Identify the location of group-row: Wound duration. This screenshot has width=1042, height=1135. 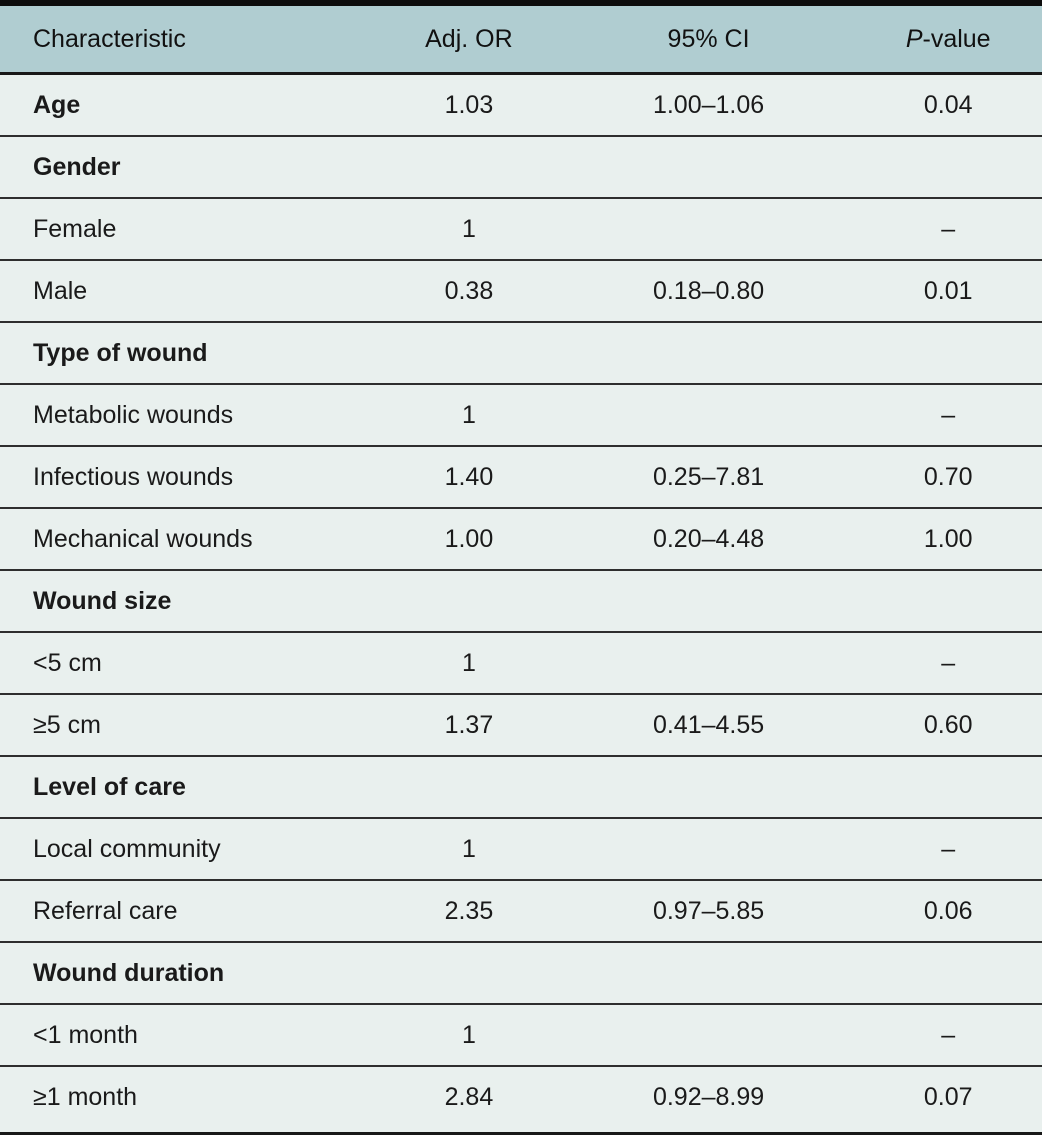
(521, 972).